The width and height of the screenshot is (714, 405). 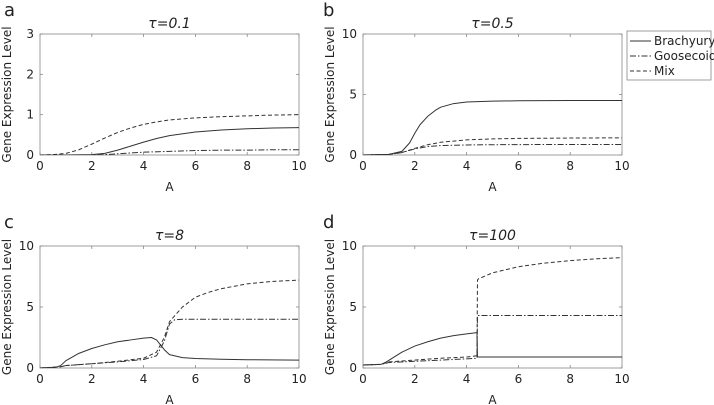 What do you see at coordinates (169, 236) in the screenshot?
I see `panel-title: τ=8` at bounding box center [169, 236].